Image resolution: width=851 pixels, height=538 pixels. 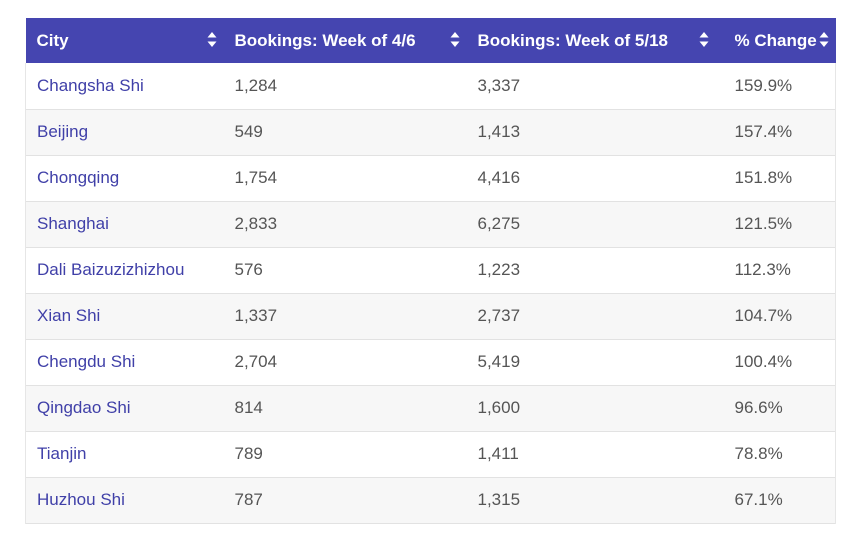 I want to click on cell-week2-bookings: 4,416, so click(x=499, y=177).